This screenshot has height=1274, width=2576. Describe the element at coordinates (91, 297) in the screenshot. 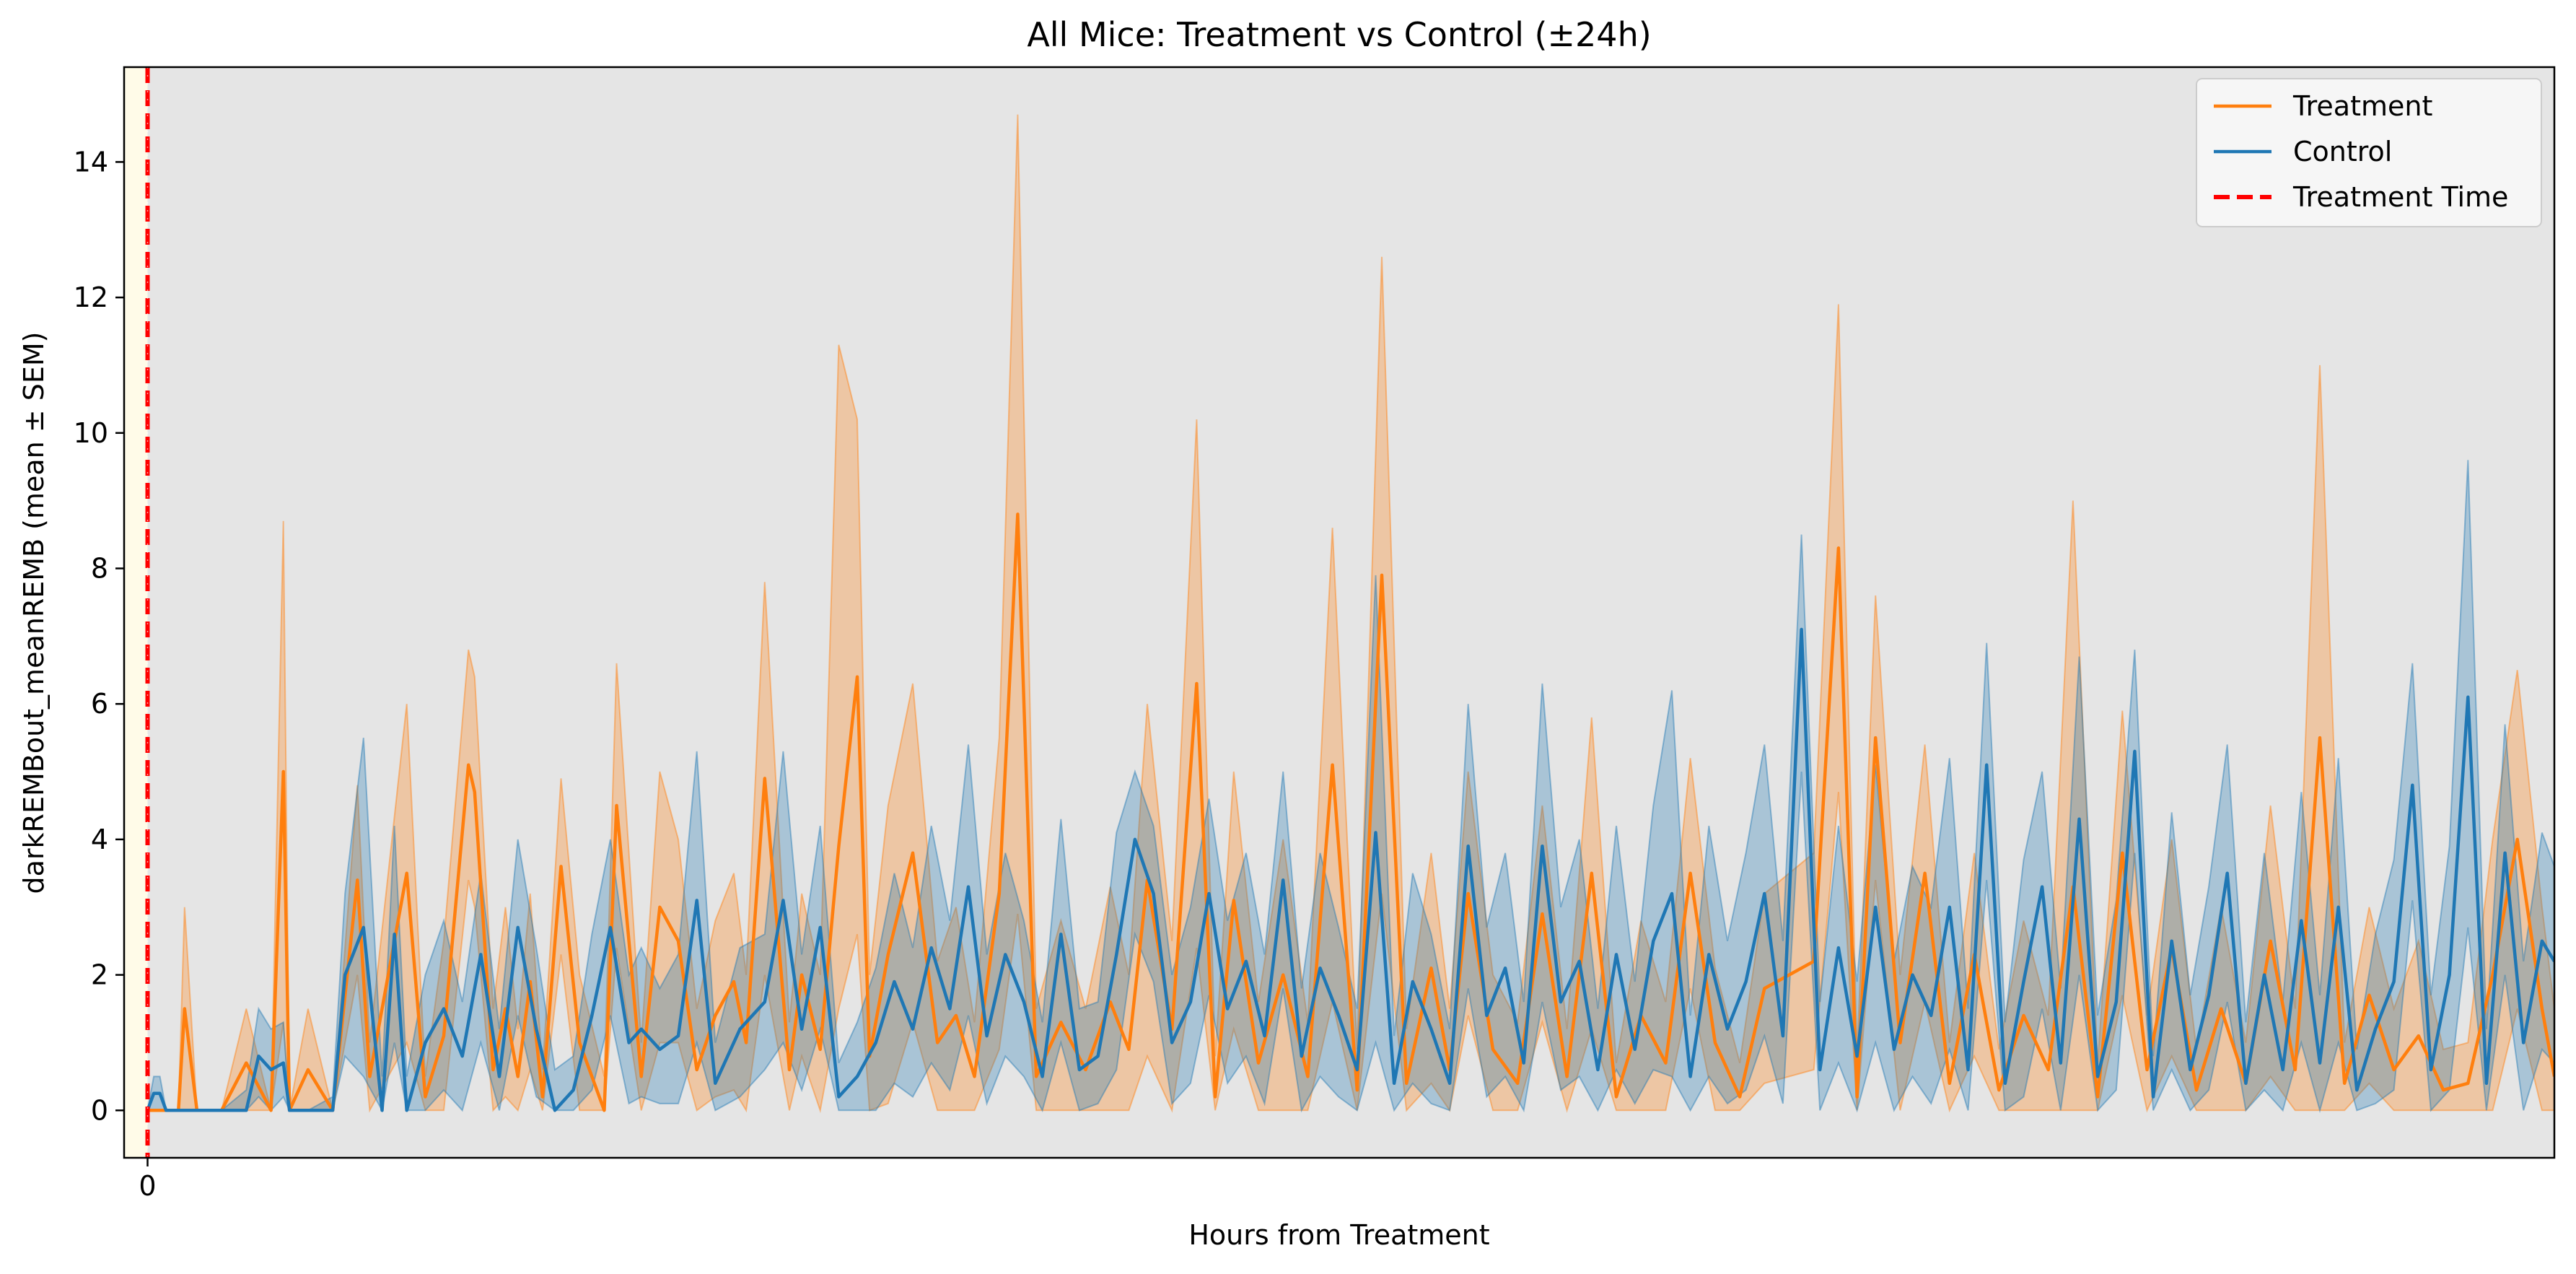

I see `y-tick-label: 12` at that location.